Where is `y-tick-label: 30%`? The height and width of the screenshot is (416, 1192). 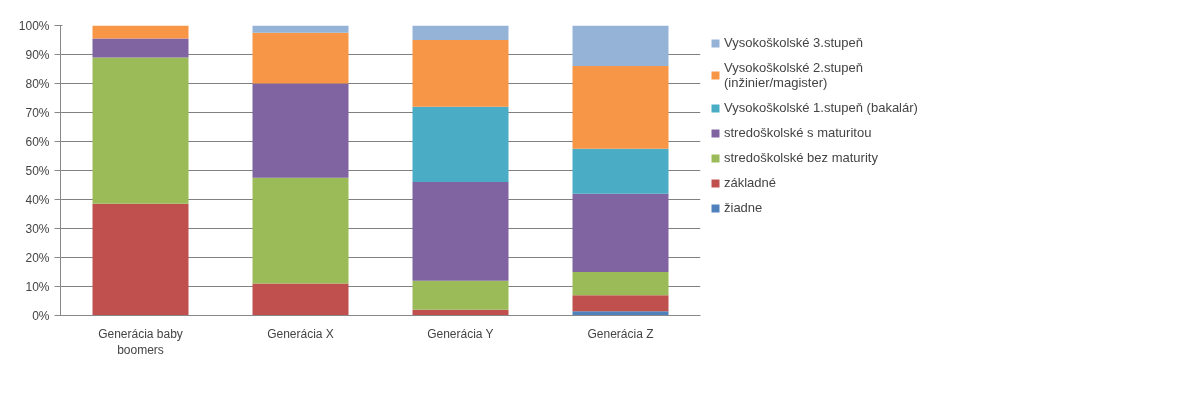
y-tick-label: 30% is located at coordinates (37, 228).